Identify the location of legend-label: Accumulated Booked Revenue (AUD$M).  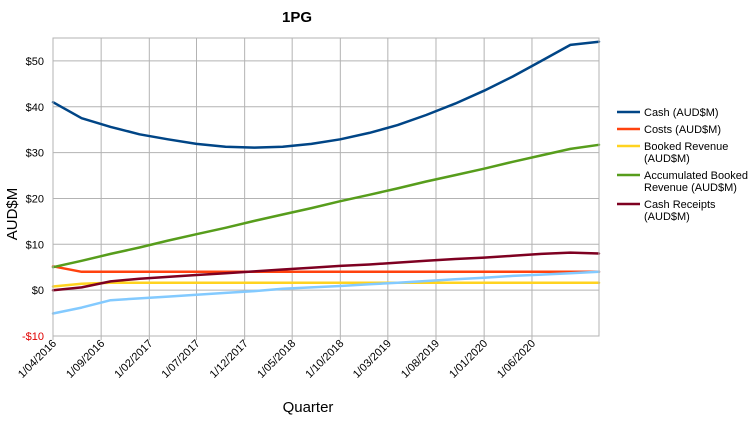
(696, 182).